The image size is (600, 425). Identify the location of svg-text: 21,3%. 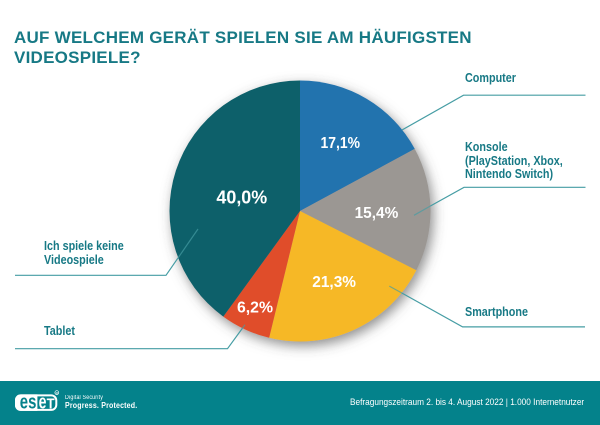
(334, 282).